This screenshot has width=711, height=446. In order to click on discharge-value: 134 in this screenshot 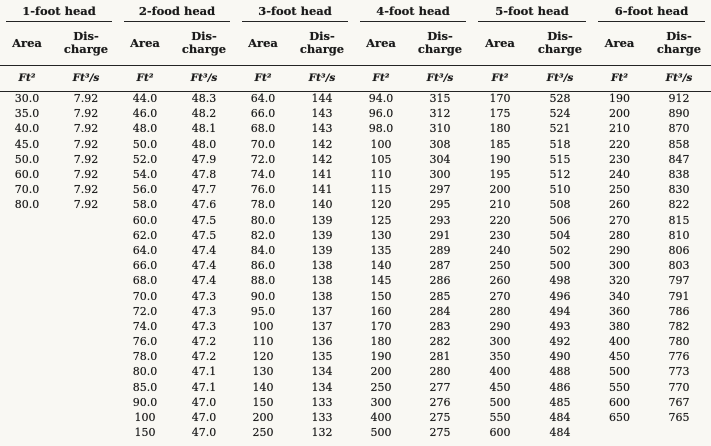, I will do `click(322, 372)`.